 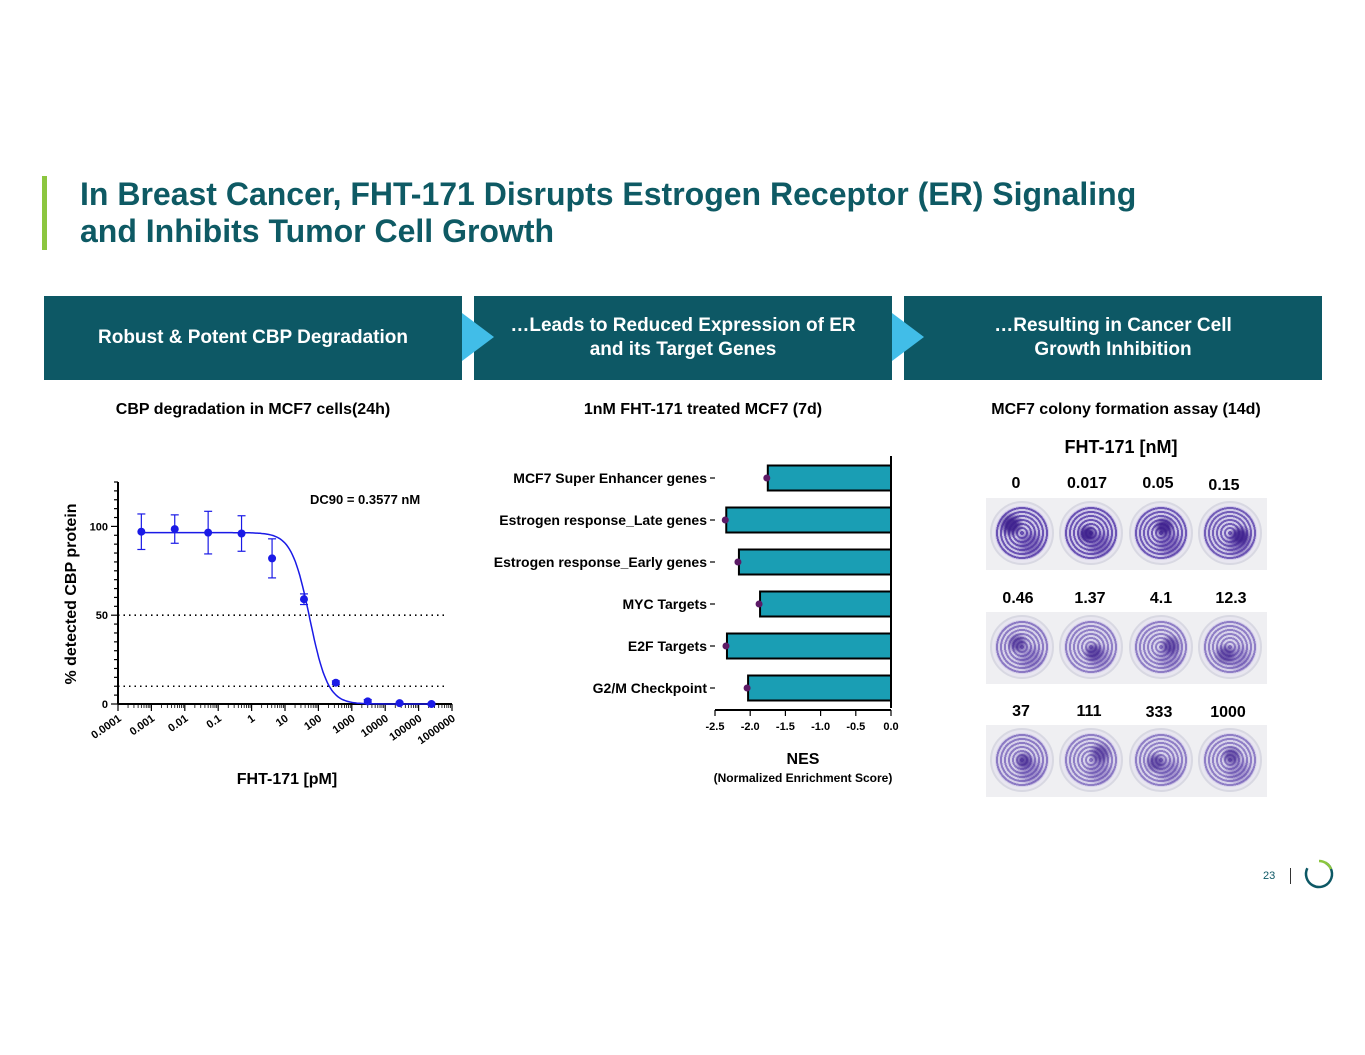 I want to click on footer-divider, so click(x=1290, y=876).